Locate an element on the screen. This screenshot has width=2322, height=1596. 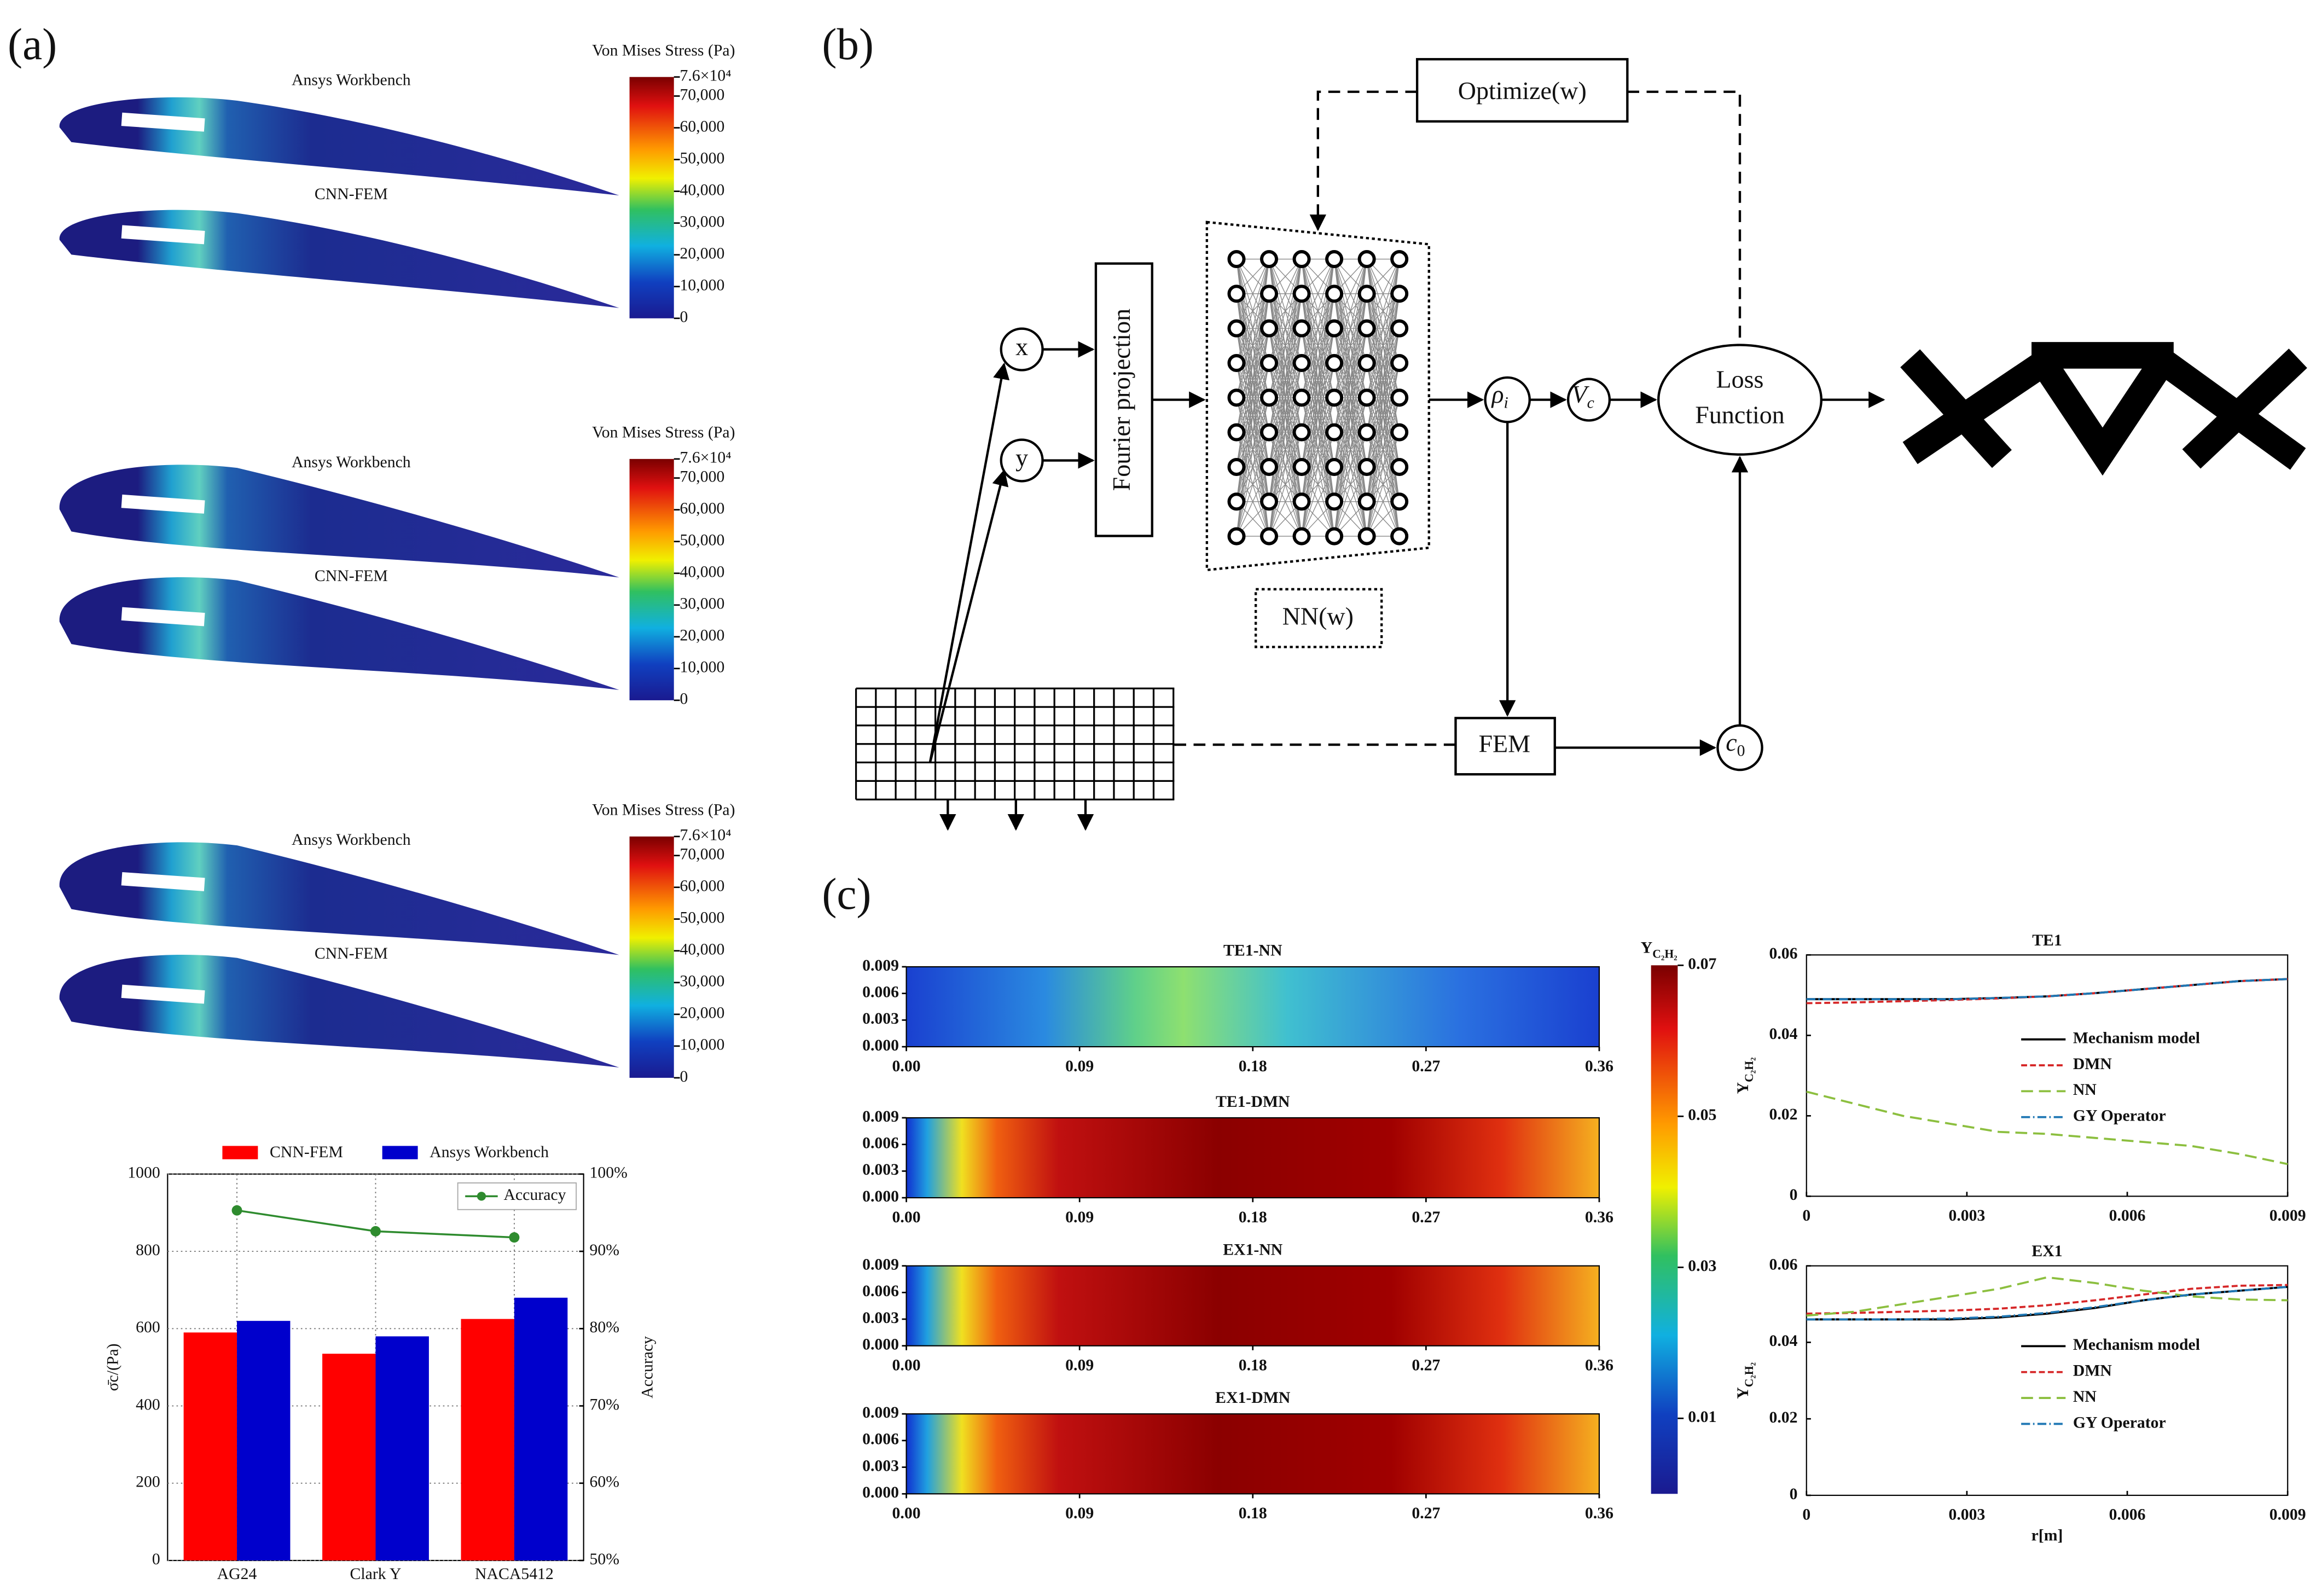
y2-tick-label: 70% is located at coordinates (605, 1404).